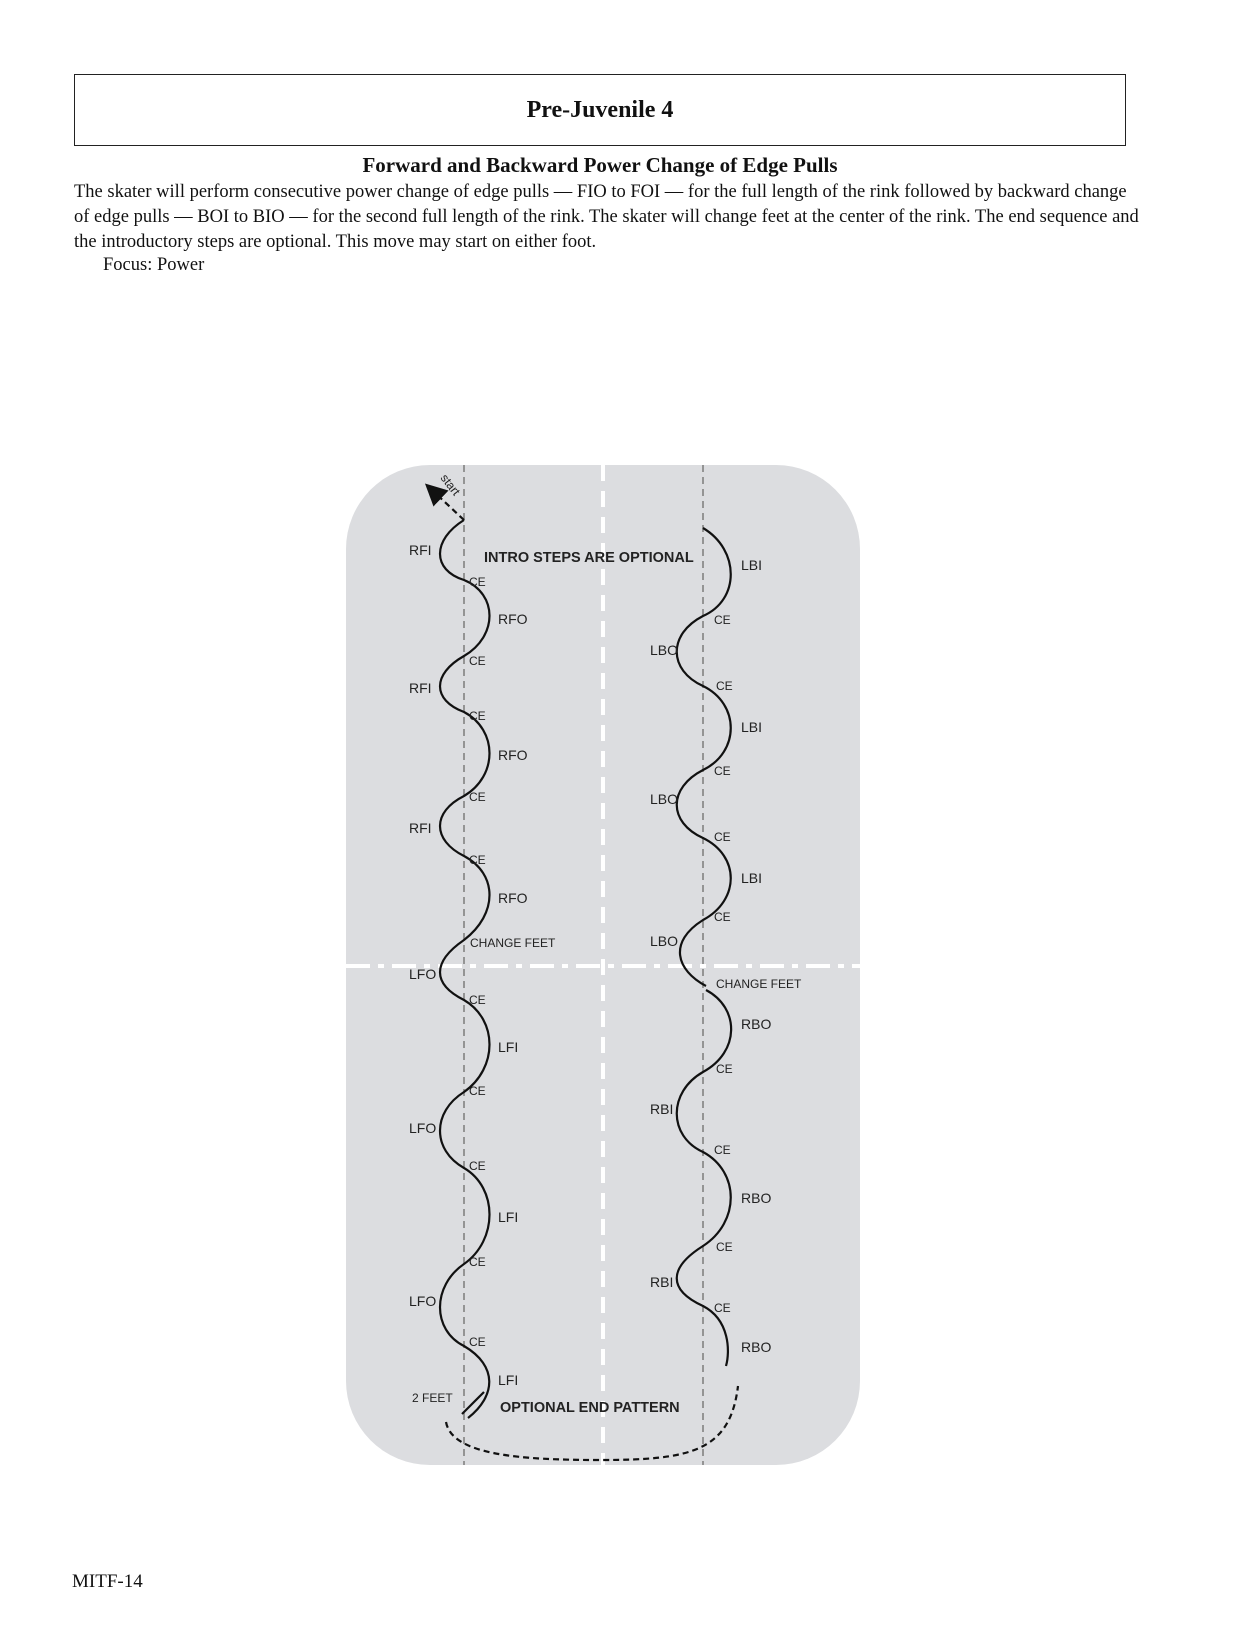  I want to click on right-edge-pattern, so click(703, 757).